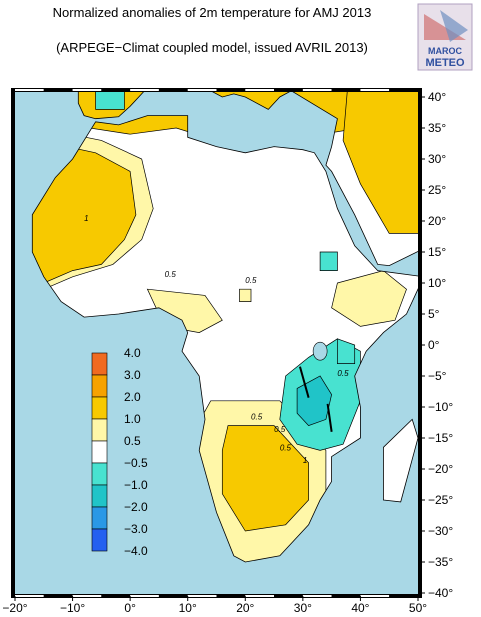 The image size is (481, 617). I want to click on lat-label: 0°, so click(434, 345).